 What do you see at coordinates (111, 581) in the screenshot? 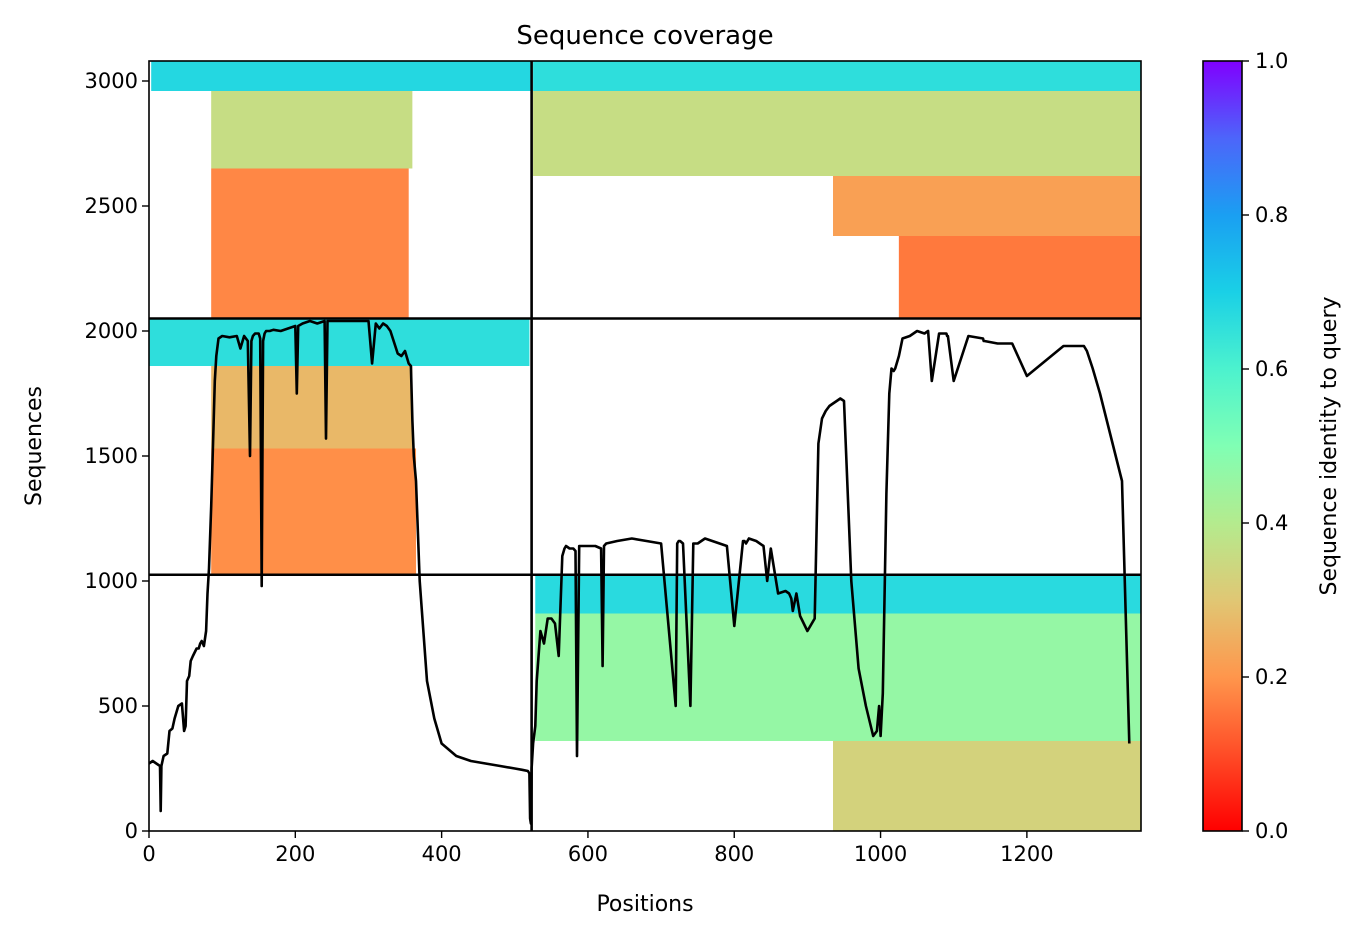
I see `y-tick-label: 1000` at bounding box center [111, 581].